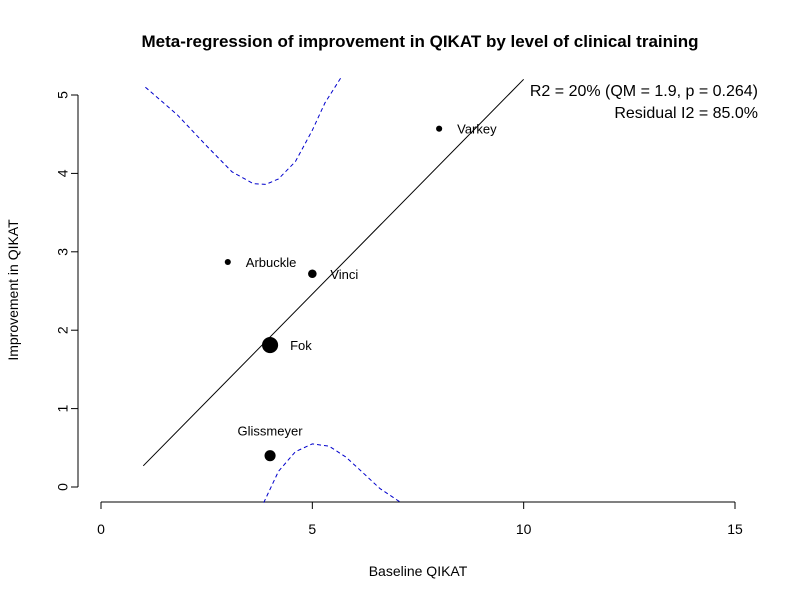 Image resolution: width=800 pixels, height=600 pixels. Describe the element at coordinates (271, 431) in the screenshot. I see `point-label: Glissmeyer` at that location.